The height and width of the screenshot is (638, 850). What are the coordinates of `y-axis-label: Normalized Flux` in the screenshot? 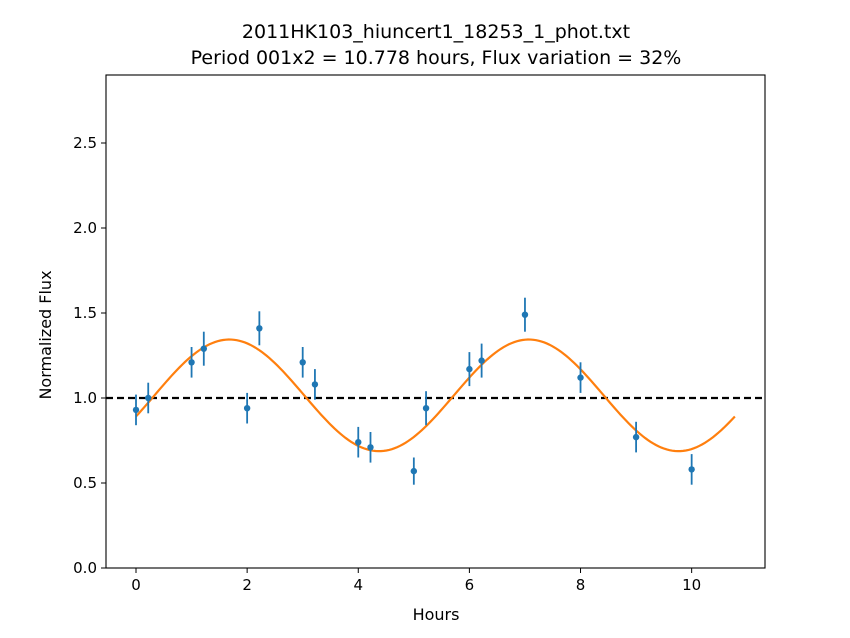 It's located at (45, 334).